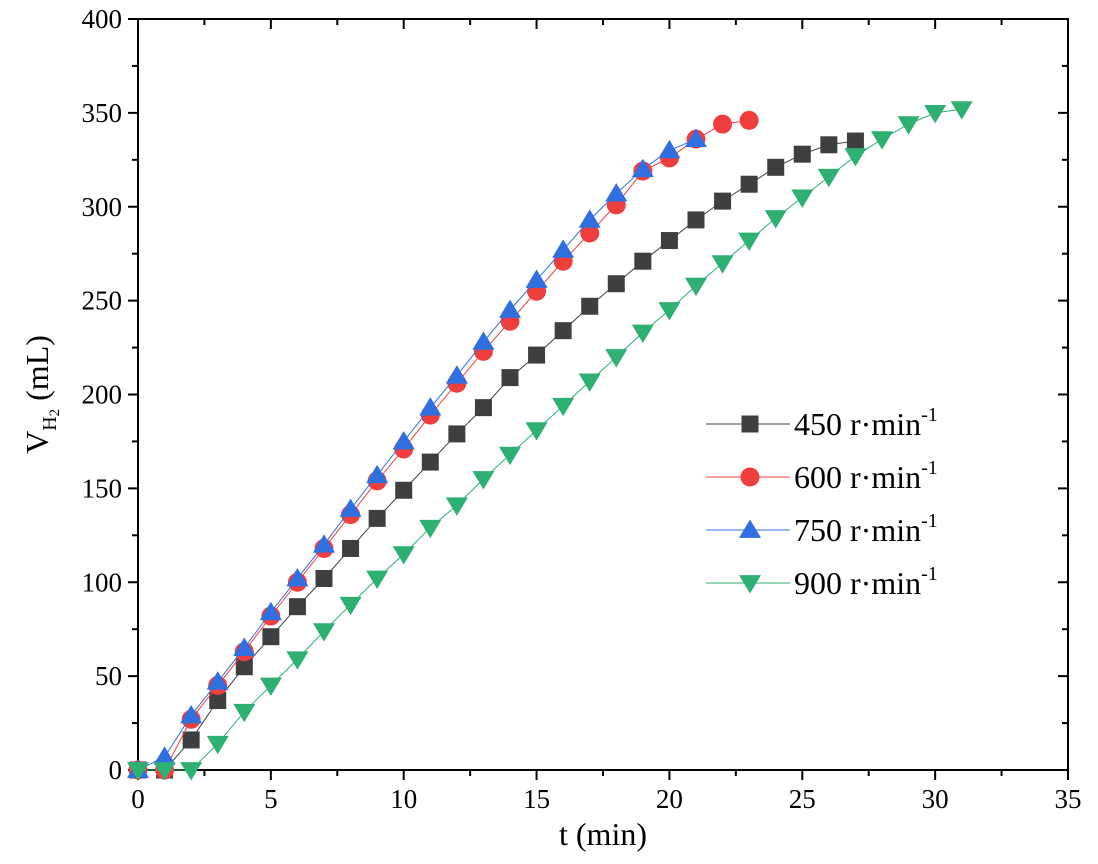 The image size is (1098, 864). I want to click on y-axis-title-subsubscript: 2, so click(55, 413).